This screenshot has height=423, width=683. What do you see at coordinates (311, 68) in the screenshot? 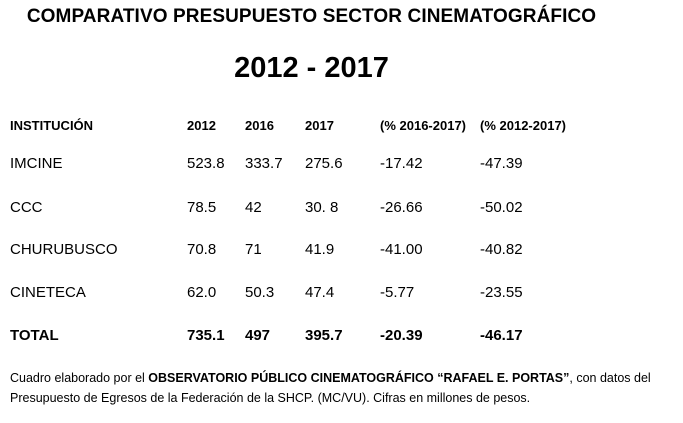
I see `page-subtitle: 2012 - 2017` at bounding box center [311, 68].